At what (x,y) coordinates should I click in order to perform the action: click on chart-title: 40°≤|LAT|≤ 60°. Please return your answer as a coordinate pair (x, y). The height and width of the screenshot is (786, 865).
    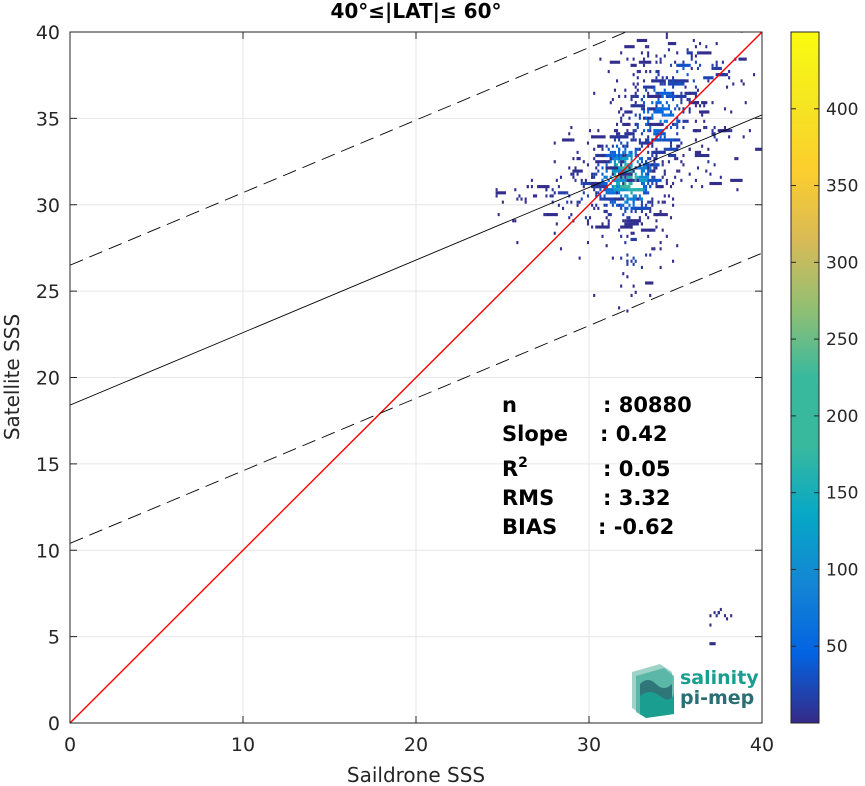
    Looking at the image, I should click on (415, 11).